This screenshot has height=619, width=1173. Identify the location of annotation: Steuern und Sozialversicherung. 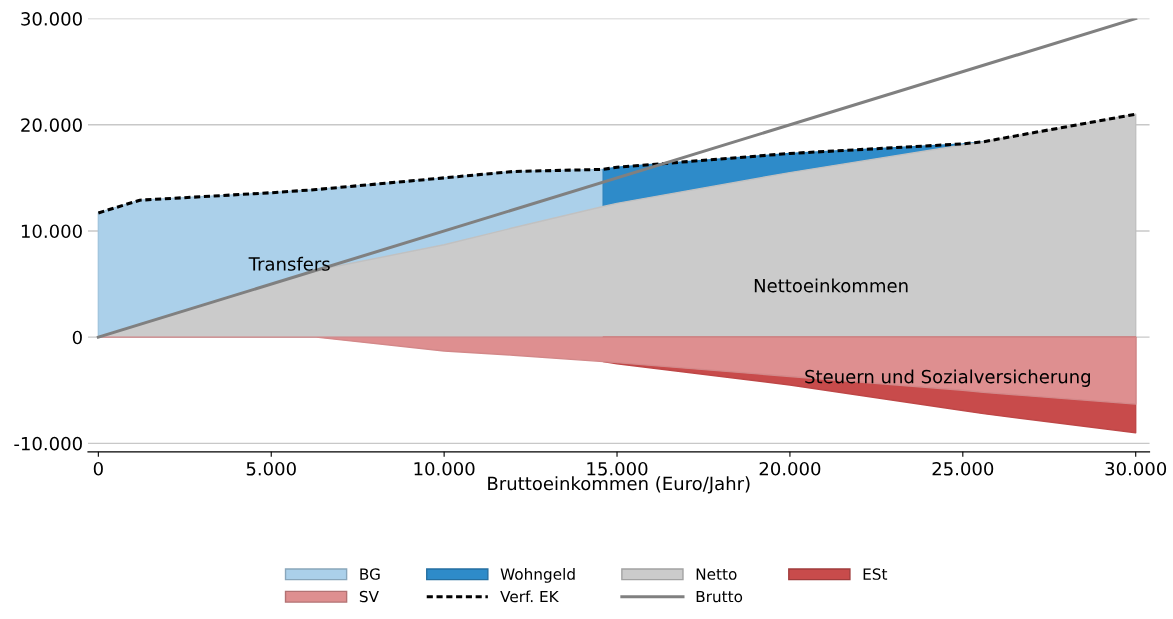
(947, 378).